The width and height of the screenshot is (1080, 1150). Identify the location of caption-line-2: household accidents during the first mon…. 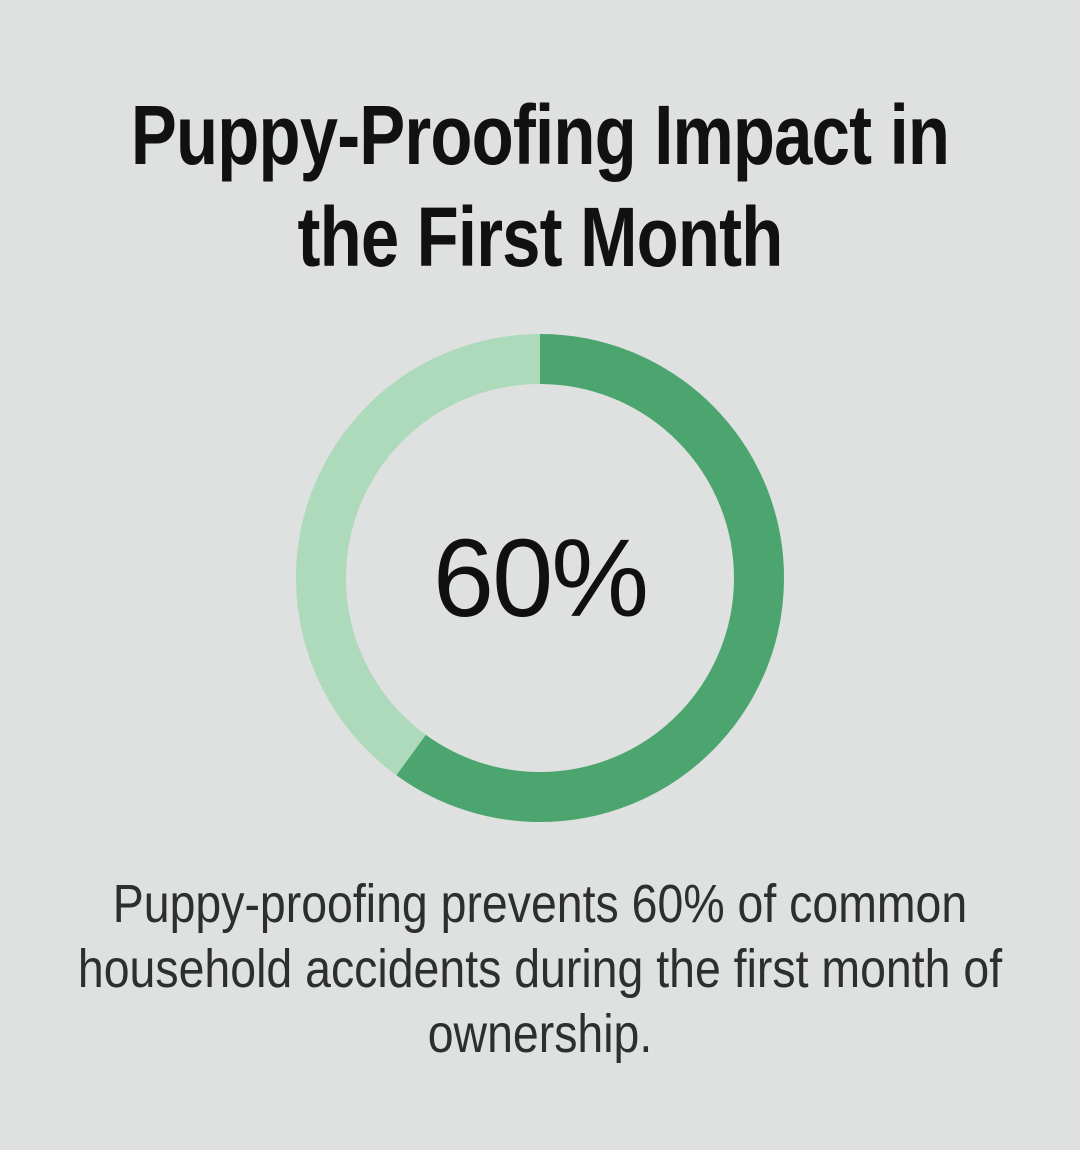
(540, 969).